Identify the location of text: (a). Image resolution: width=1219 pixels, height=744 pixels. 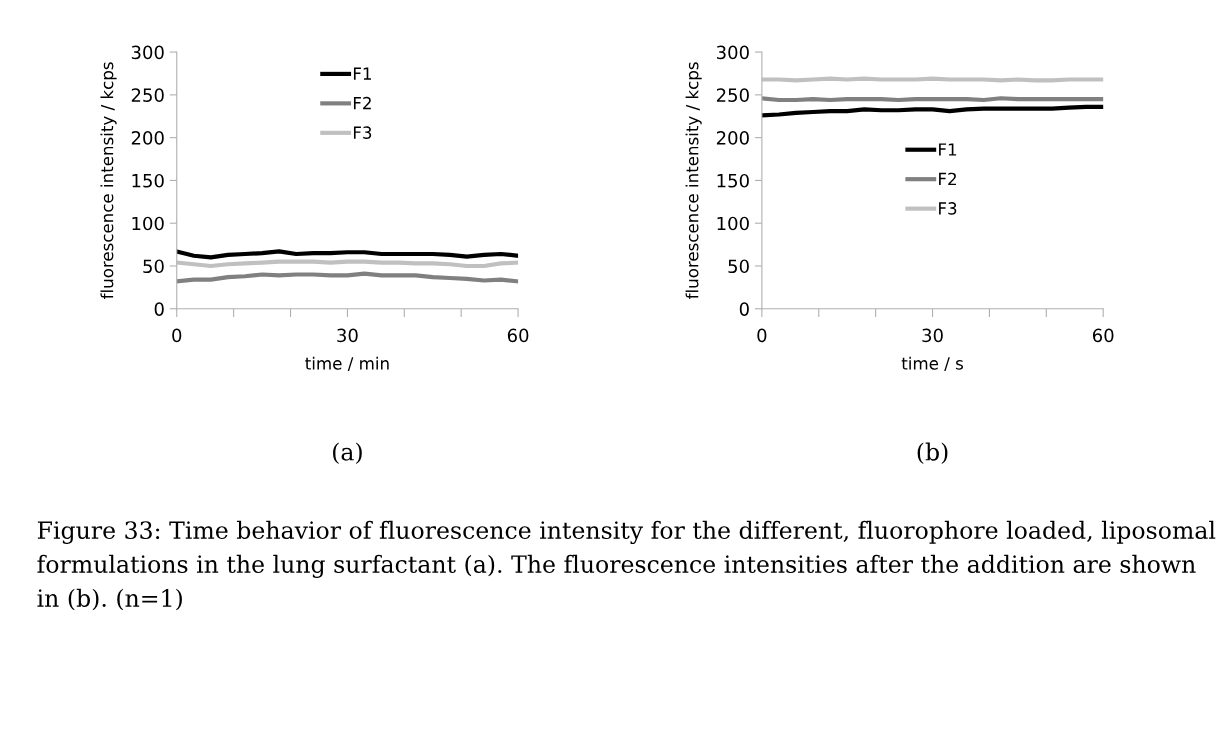
(347, 453).